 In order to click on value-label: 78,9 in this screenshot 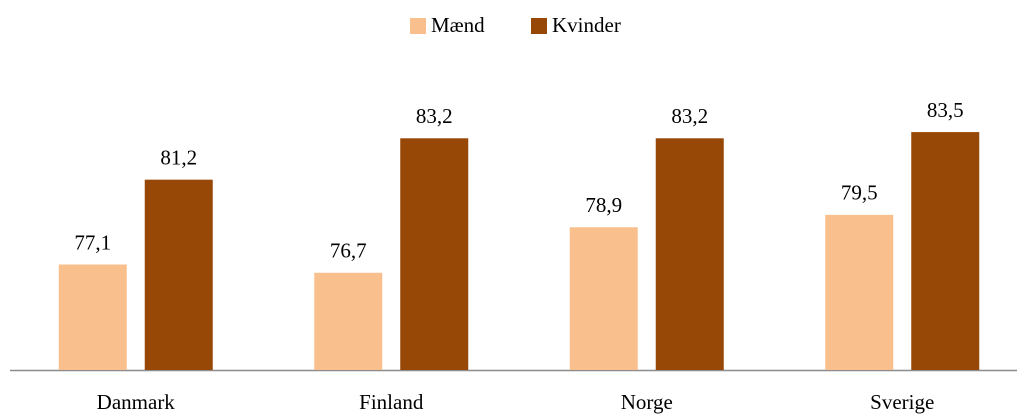, I will do `click(603, 205)`.